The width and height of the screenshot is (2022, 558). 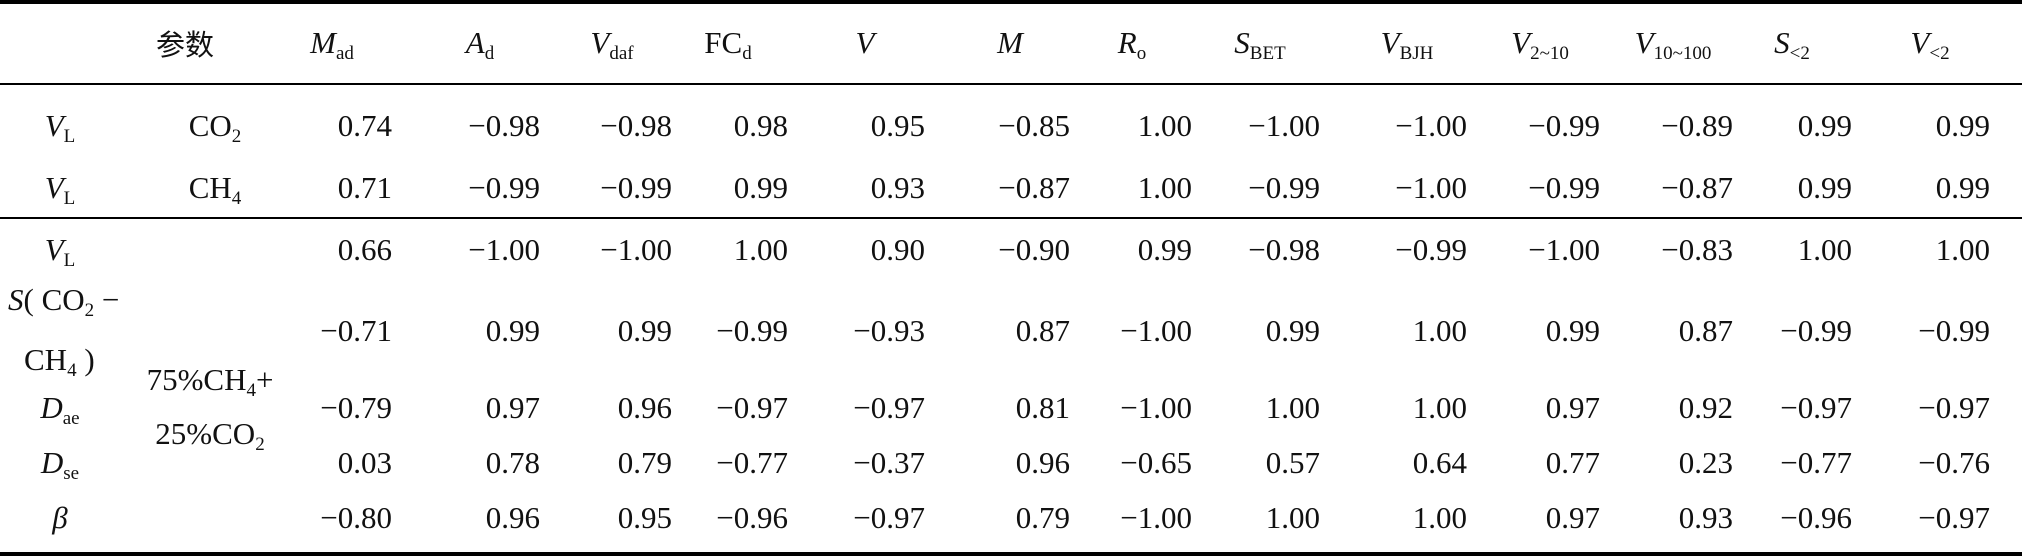 I want to click on gas-label: CH4, so click(x=215, y=189).